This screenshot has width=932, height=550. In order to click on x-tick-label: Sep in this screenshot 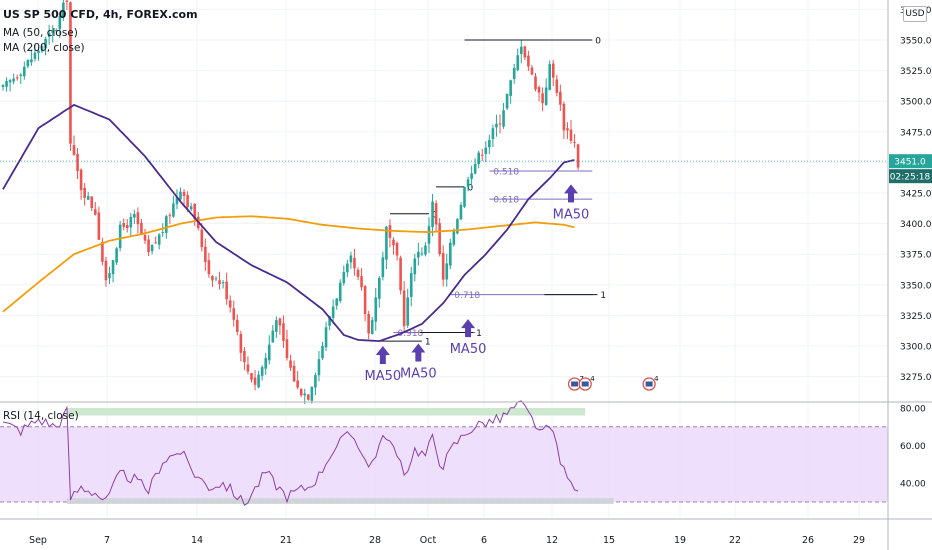, I will do `click(38, 540)`.